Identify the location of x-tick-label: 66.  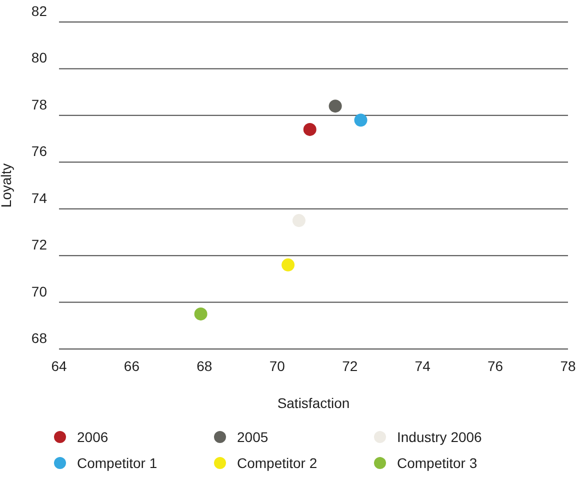
(132, 366).